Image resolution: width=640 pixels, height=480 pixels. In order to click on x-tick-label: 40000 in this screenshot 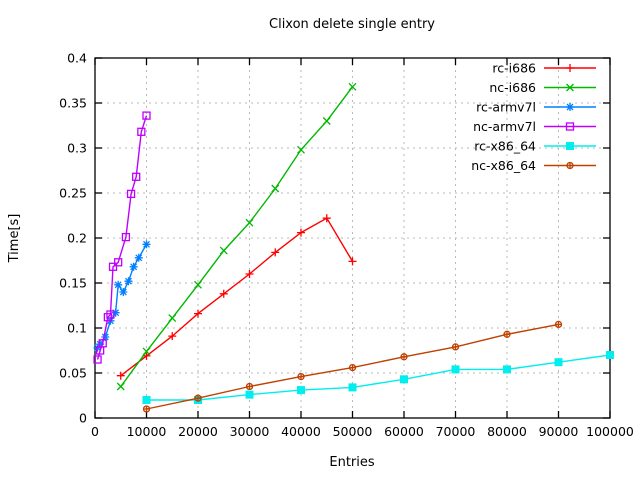, I will do `click(301, 431)`.